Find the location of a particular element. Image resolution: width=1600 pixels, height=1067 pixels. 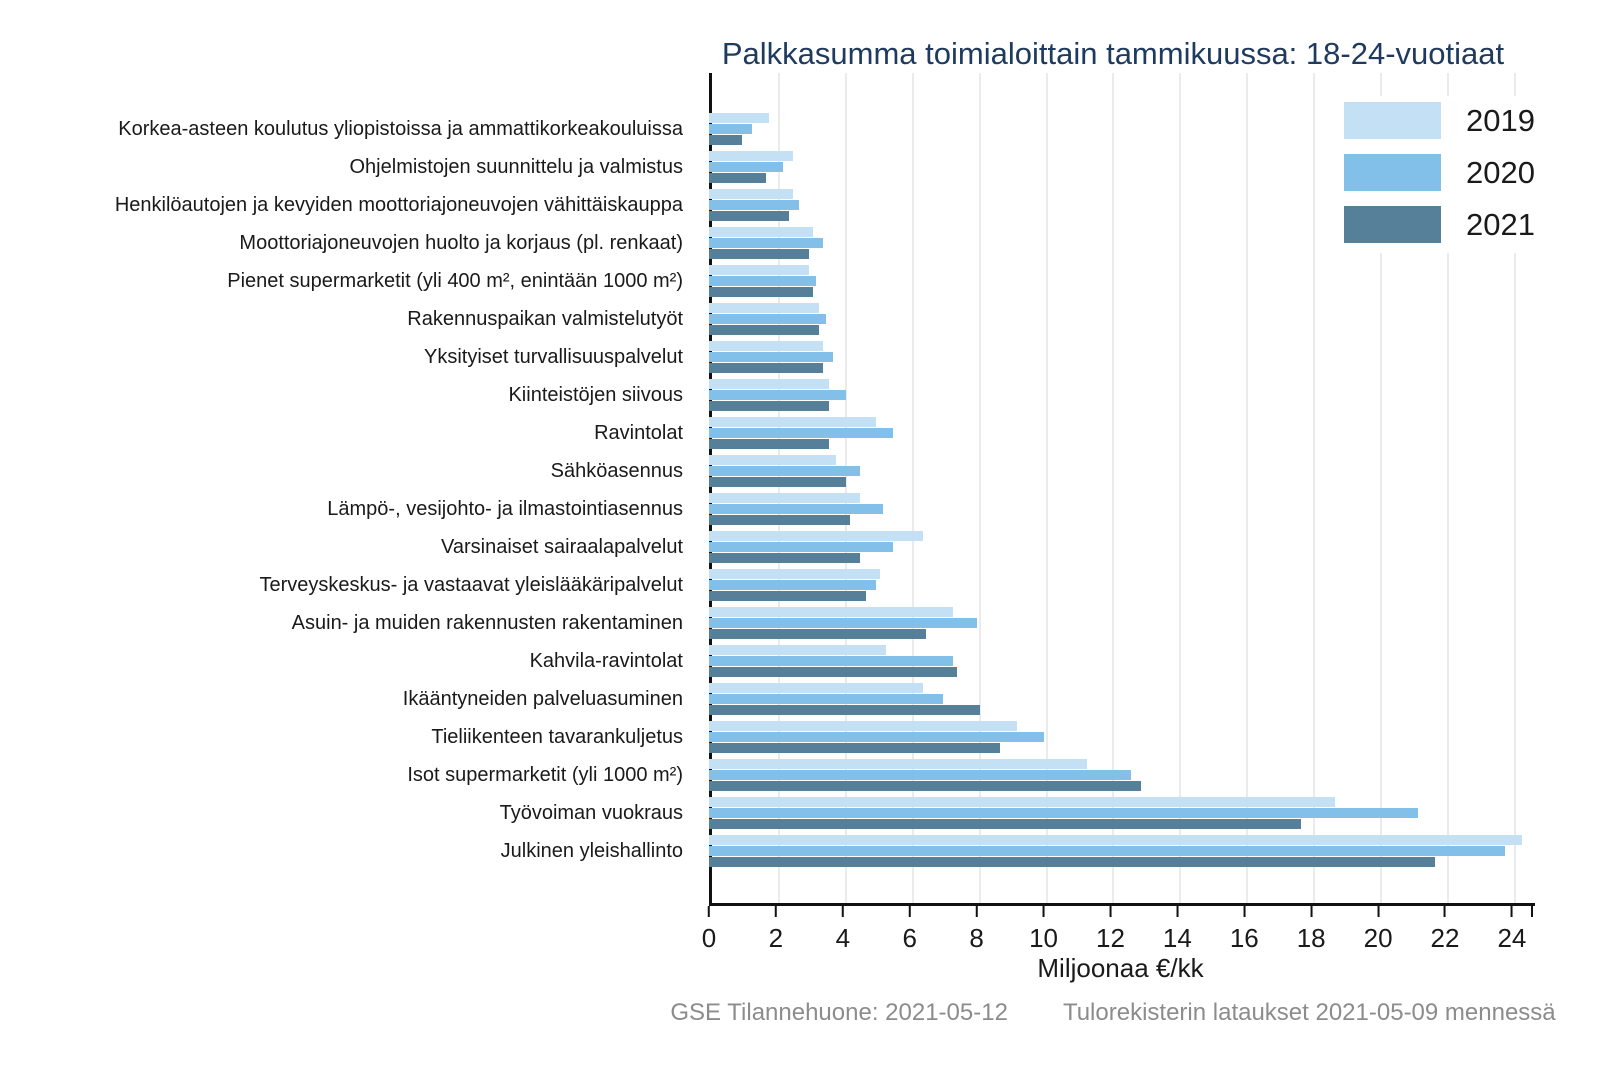

legend-label: 2021 is located at coordinates (1500, 224).